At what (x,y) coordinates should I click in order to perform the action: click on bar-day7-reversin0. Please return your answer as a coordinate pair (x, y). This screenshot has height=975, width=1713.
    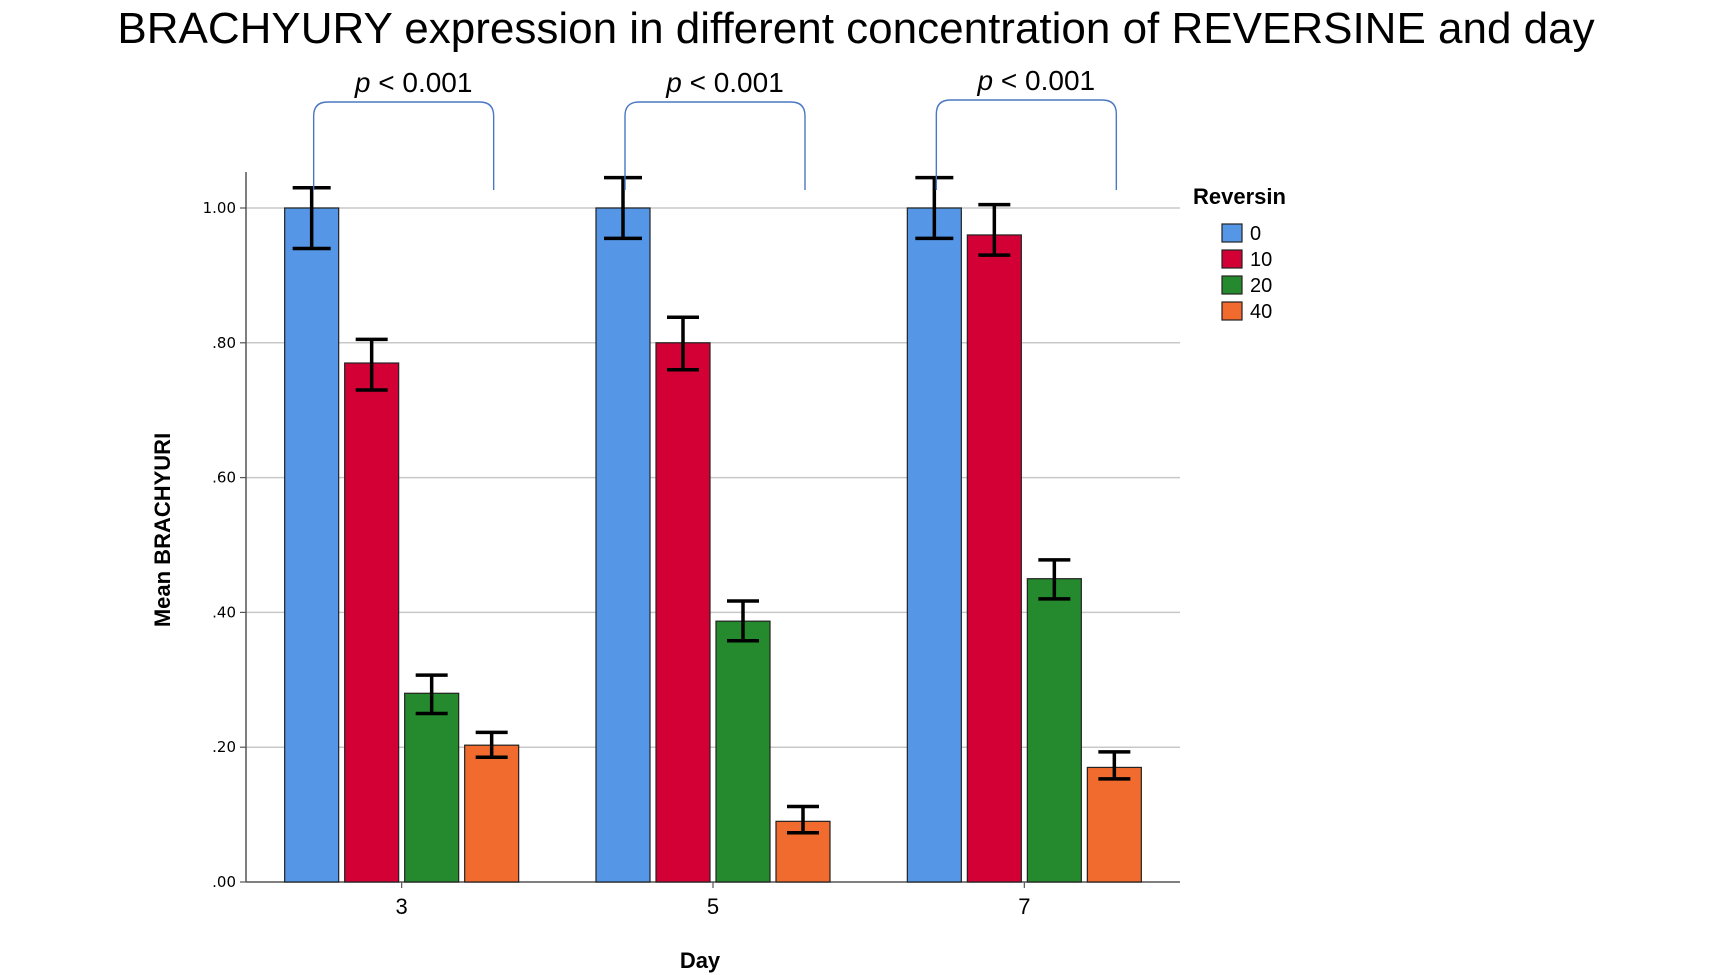
    Looking at the image, I should click on (934, 545).